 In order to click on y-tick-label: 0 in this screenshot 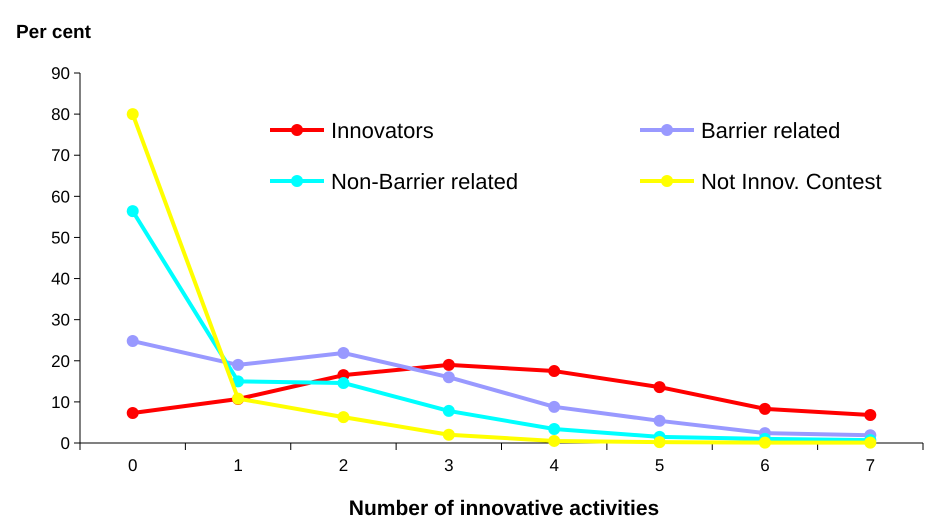, I will do `click(65, 443)`.